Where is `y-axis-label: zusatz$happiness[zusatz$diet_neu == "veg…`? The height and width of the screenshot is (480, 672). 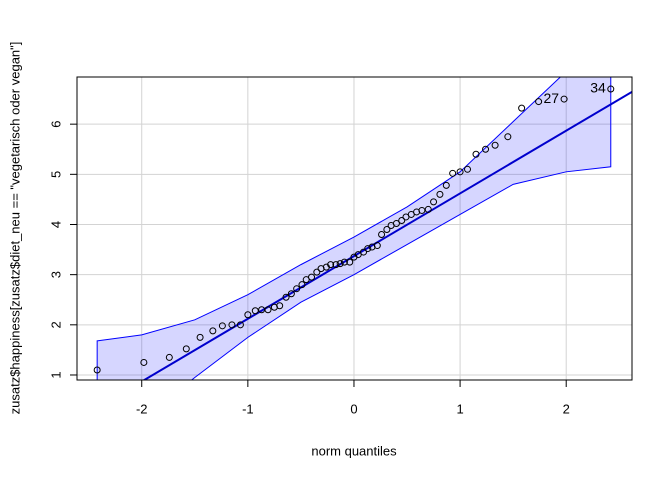 y-axis-label: zusatz$happiness[zusatz$diet_neu == "veg… is located at coordinates (14, 228).